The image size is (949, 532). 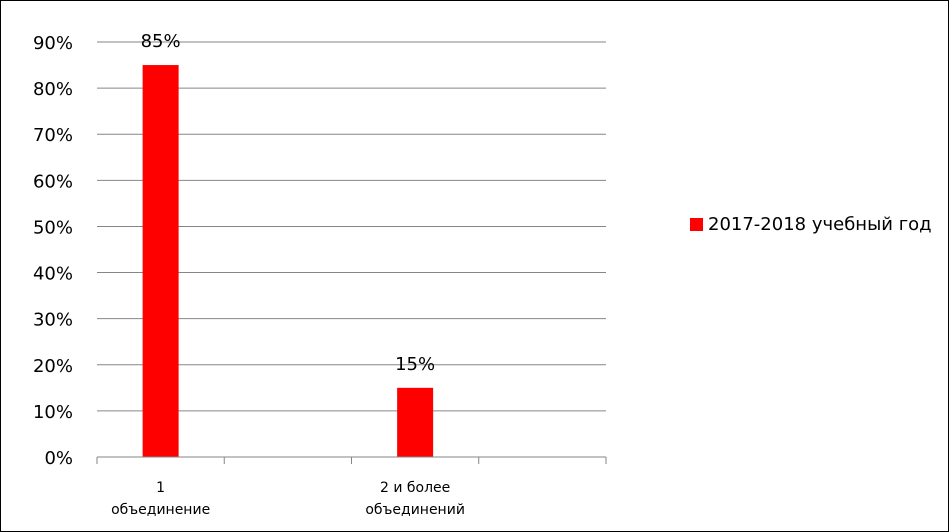 What do you see at coordinates (351, 460) in the screenshot?
I see `x-axis` at bounding box center [351, 460].